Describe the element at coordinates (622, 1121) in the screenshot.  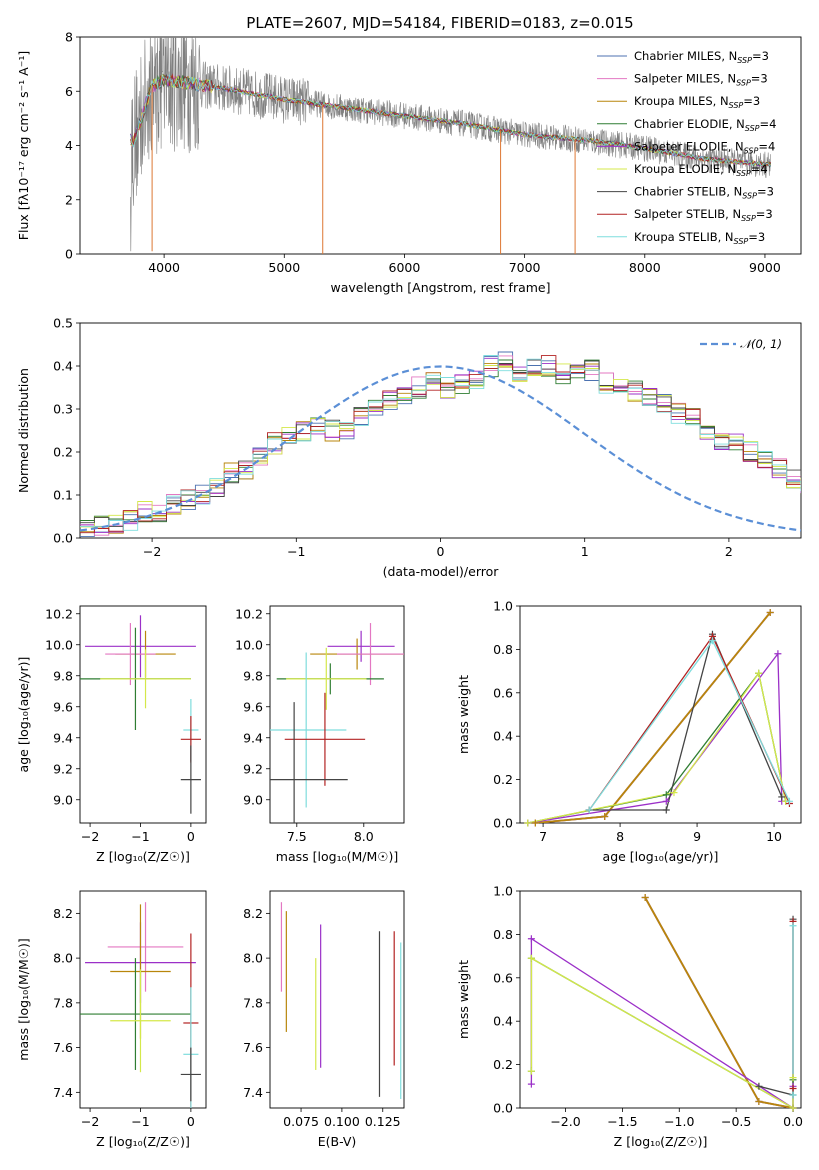
I see `x-tick-label: −1.5` at that location.